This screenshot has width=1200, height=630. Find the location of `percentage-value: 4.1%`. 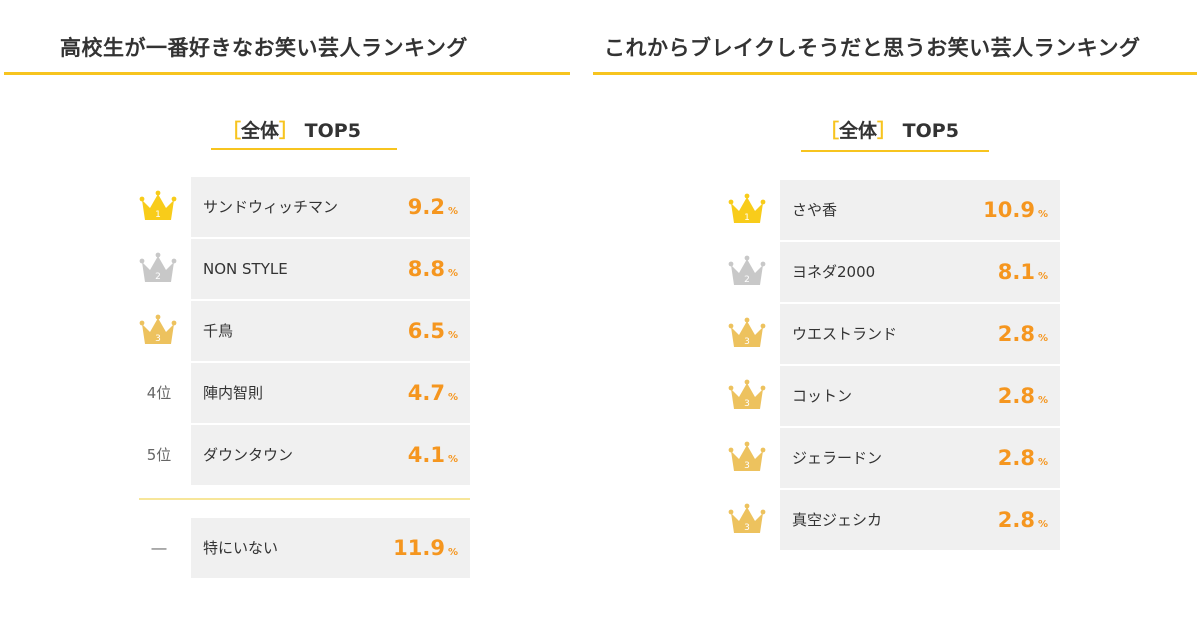

percentage-value: 4.1% is located at coordinates (432, 455).